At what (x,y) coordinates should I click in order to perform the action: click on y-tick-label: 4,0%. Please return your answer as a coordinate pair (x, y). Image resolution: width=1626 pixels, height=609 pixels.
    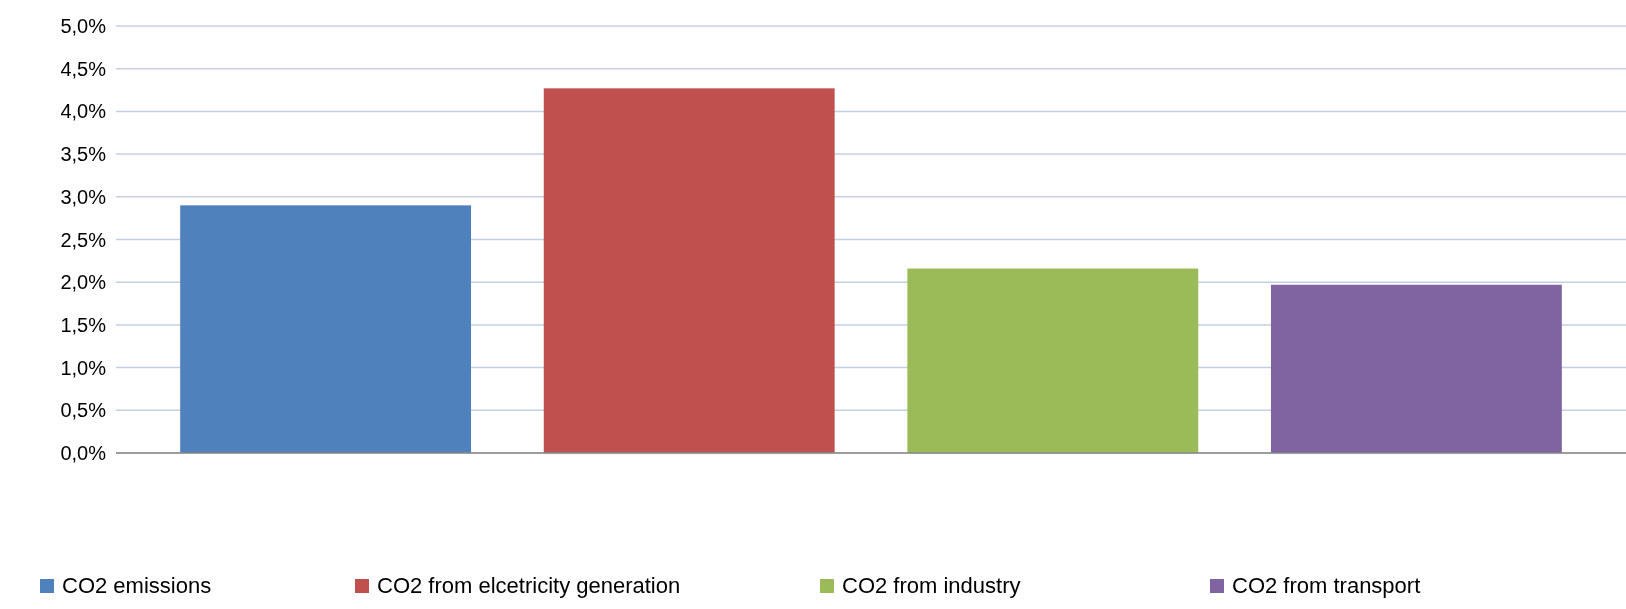
    Looking at the image, I should click on (83, 111).